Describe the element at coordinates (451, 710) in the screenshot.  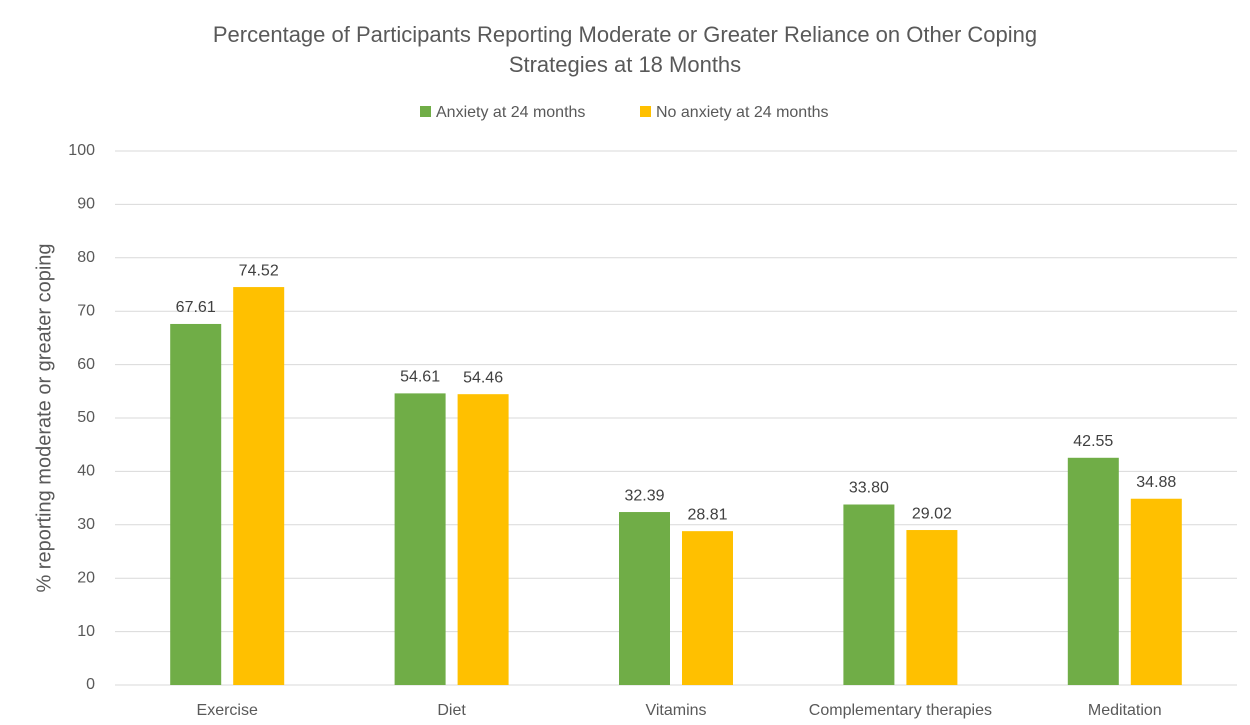
I see `x-tick-label: Diet` at that location.